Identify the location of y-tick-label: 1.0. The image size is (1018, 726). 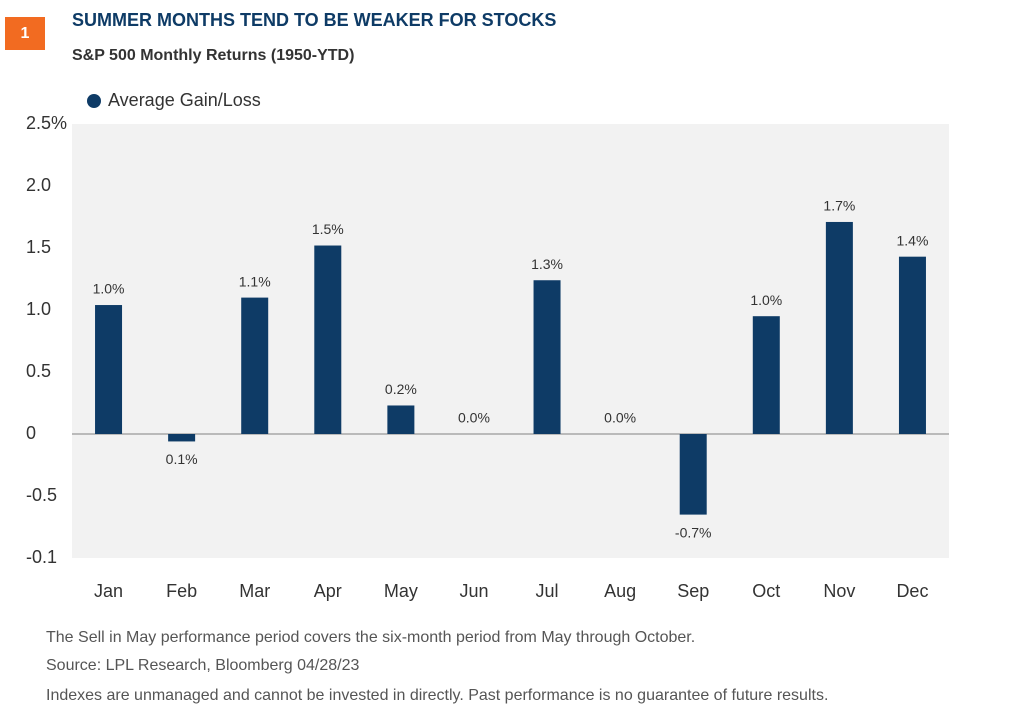
(38, 309).